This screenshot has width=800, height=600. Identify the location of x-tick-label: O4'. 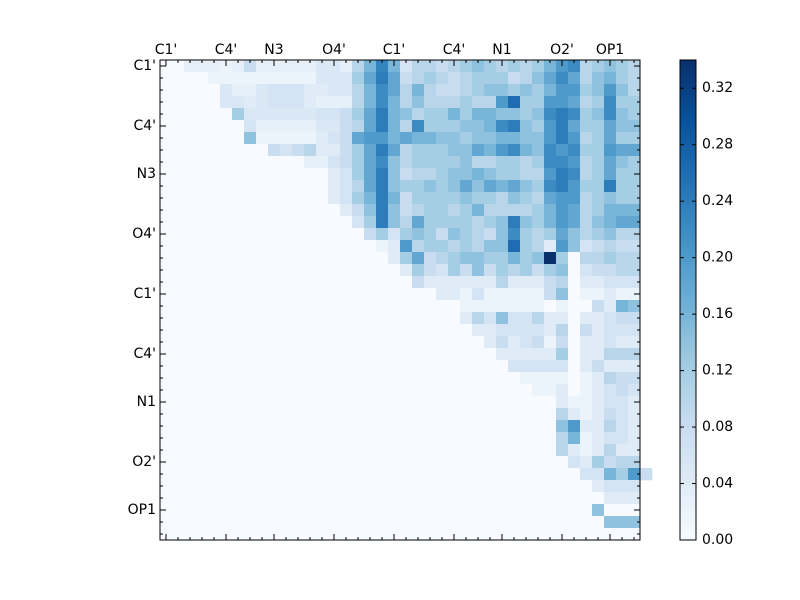
(334, 50).